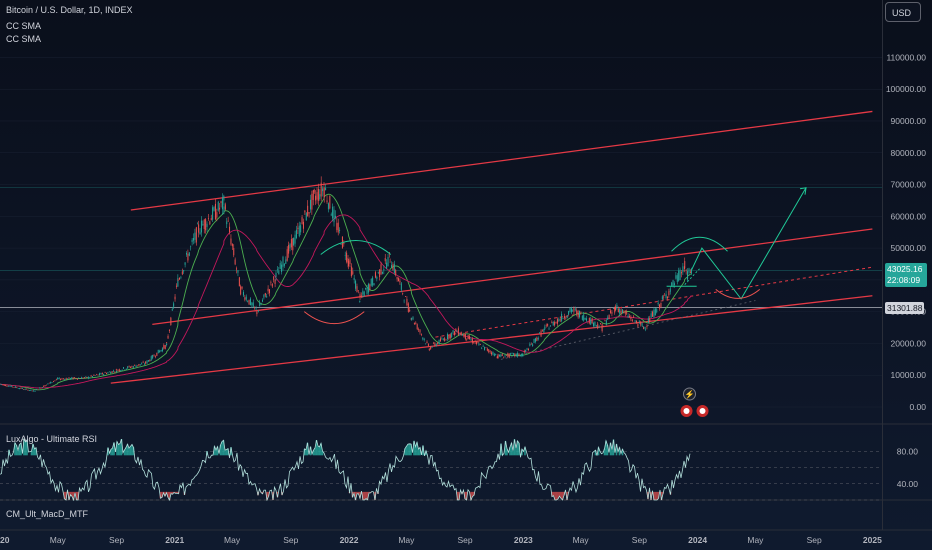 Image resolution: width=932 pixels, height=550 pixels. What do you see at coordinates (24, 39) in the screenshot?
I see `study-legend-2: CC SMA` at bounding box center [24, 39].